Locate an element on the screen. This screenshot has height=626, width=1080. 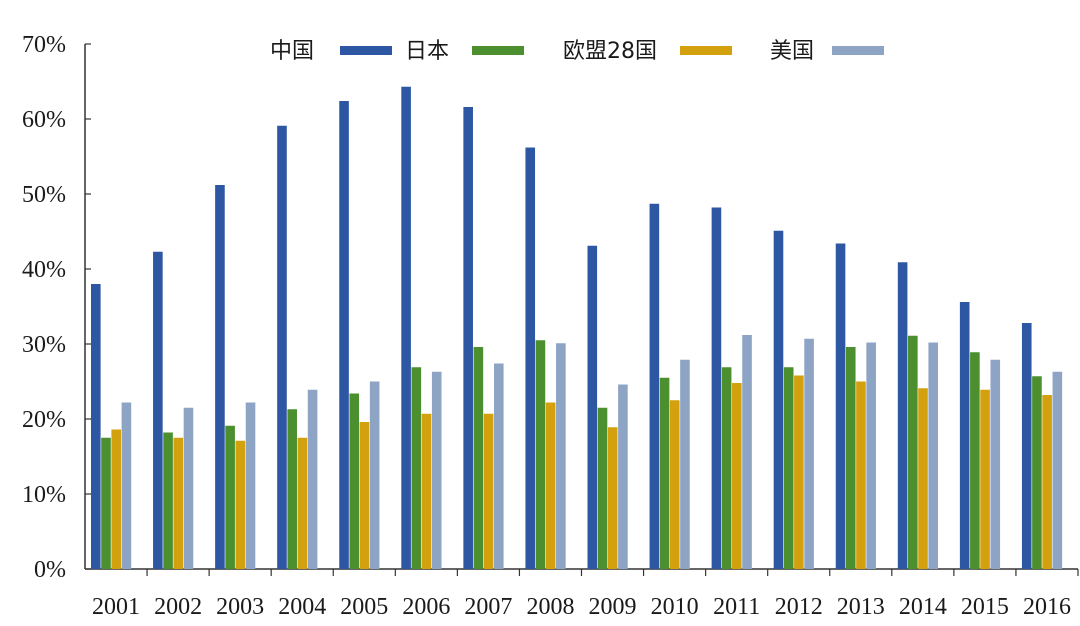
legend-label-3: 美国 is located at coordinates (792, 51).